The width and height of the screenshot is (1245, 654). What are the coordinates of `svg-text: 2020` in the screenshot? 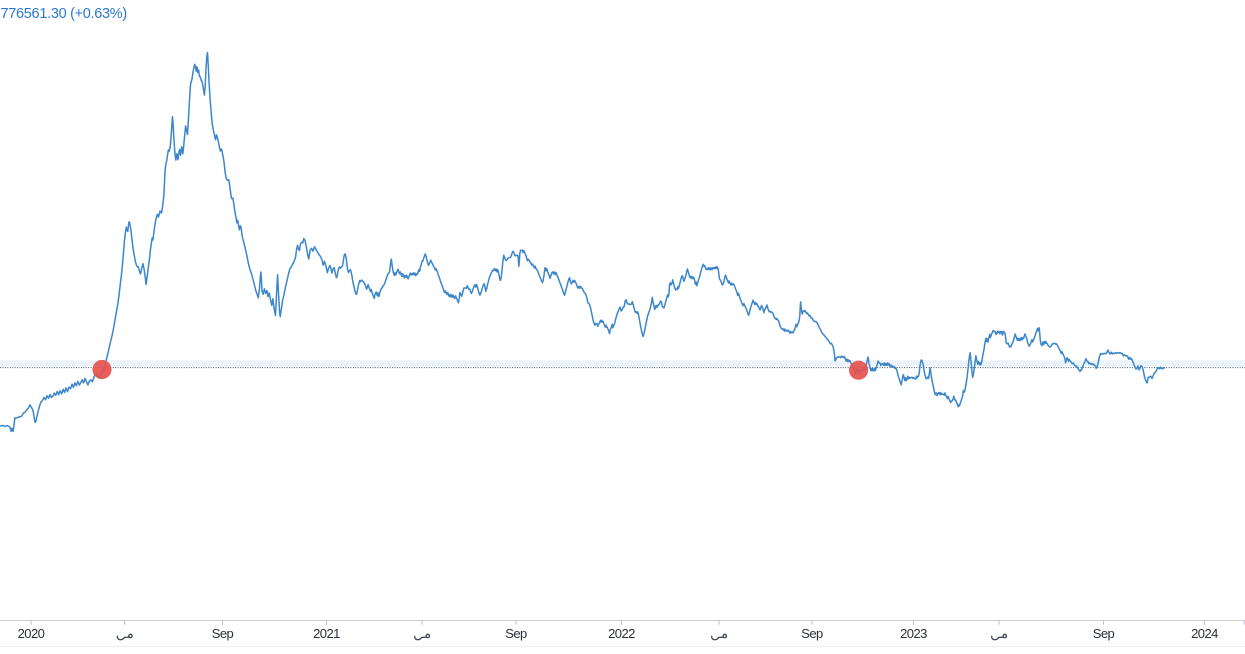 It's located at (31, 633).